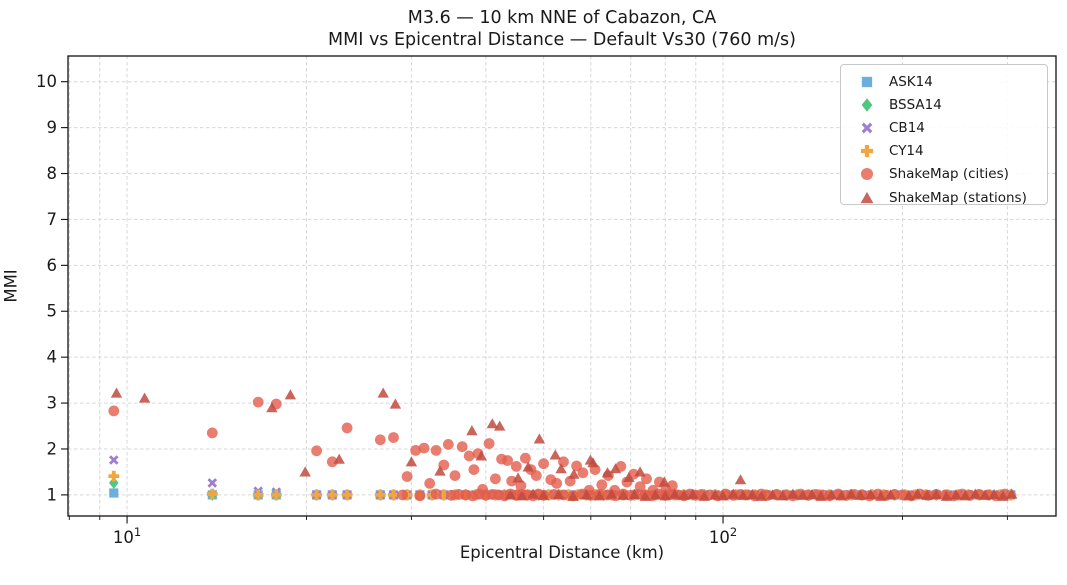  I want to click on y-tick-label: 3, so click(52, 403).